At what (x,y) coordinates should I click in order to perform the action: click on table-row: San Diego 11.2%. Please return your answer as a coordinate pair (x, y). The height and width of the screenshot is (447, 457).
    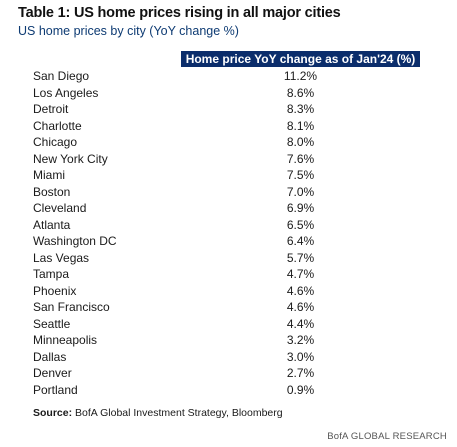
    Looking at the image, I should click on (228, 76).